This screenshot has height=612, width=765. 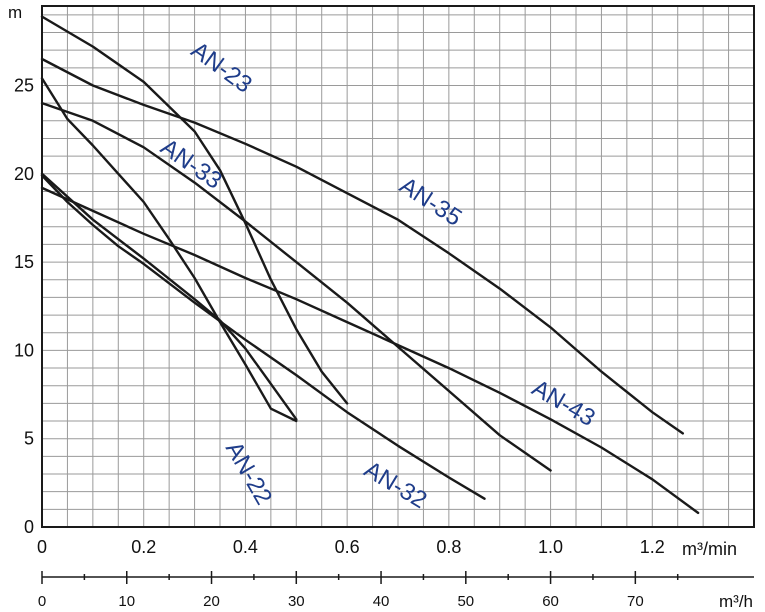 I want to click on secondary-x-tick-label: 20, so click(x=211, y=601).